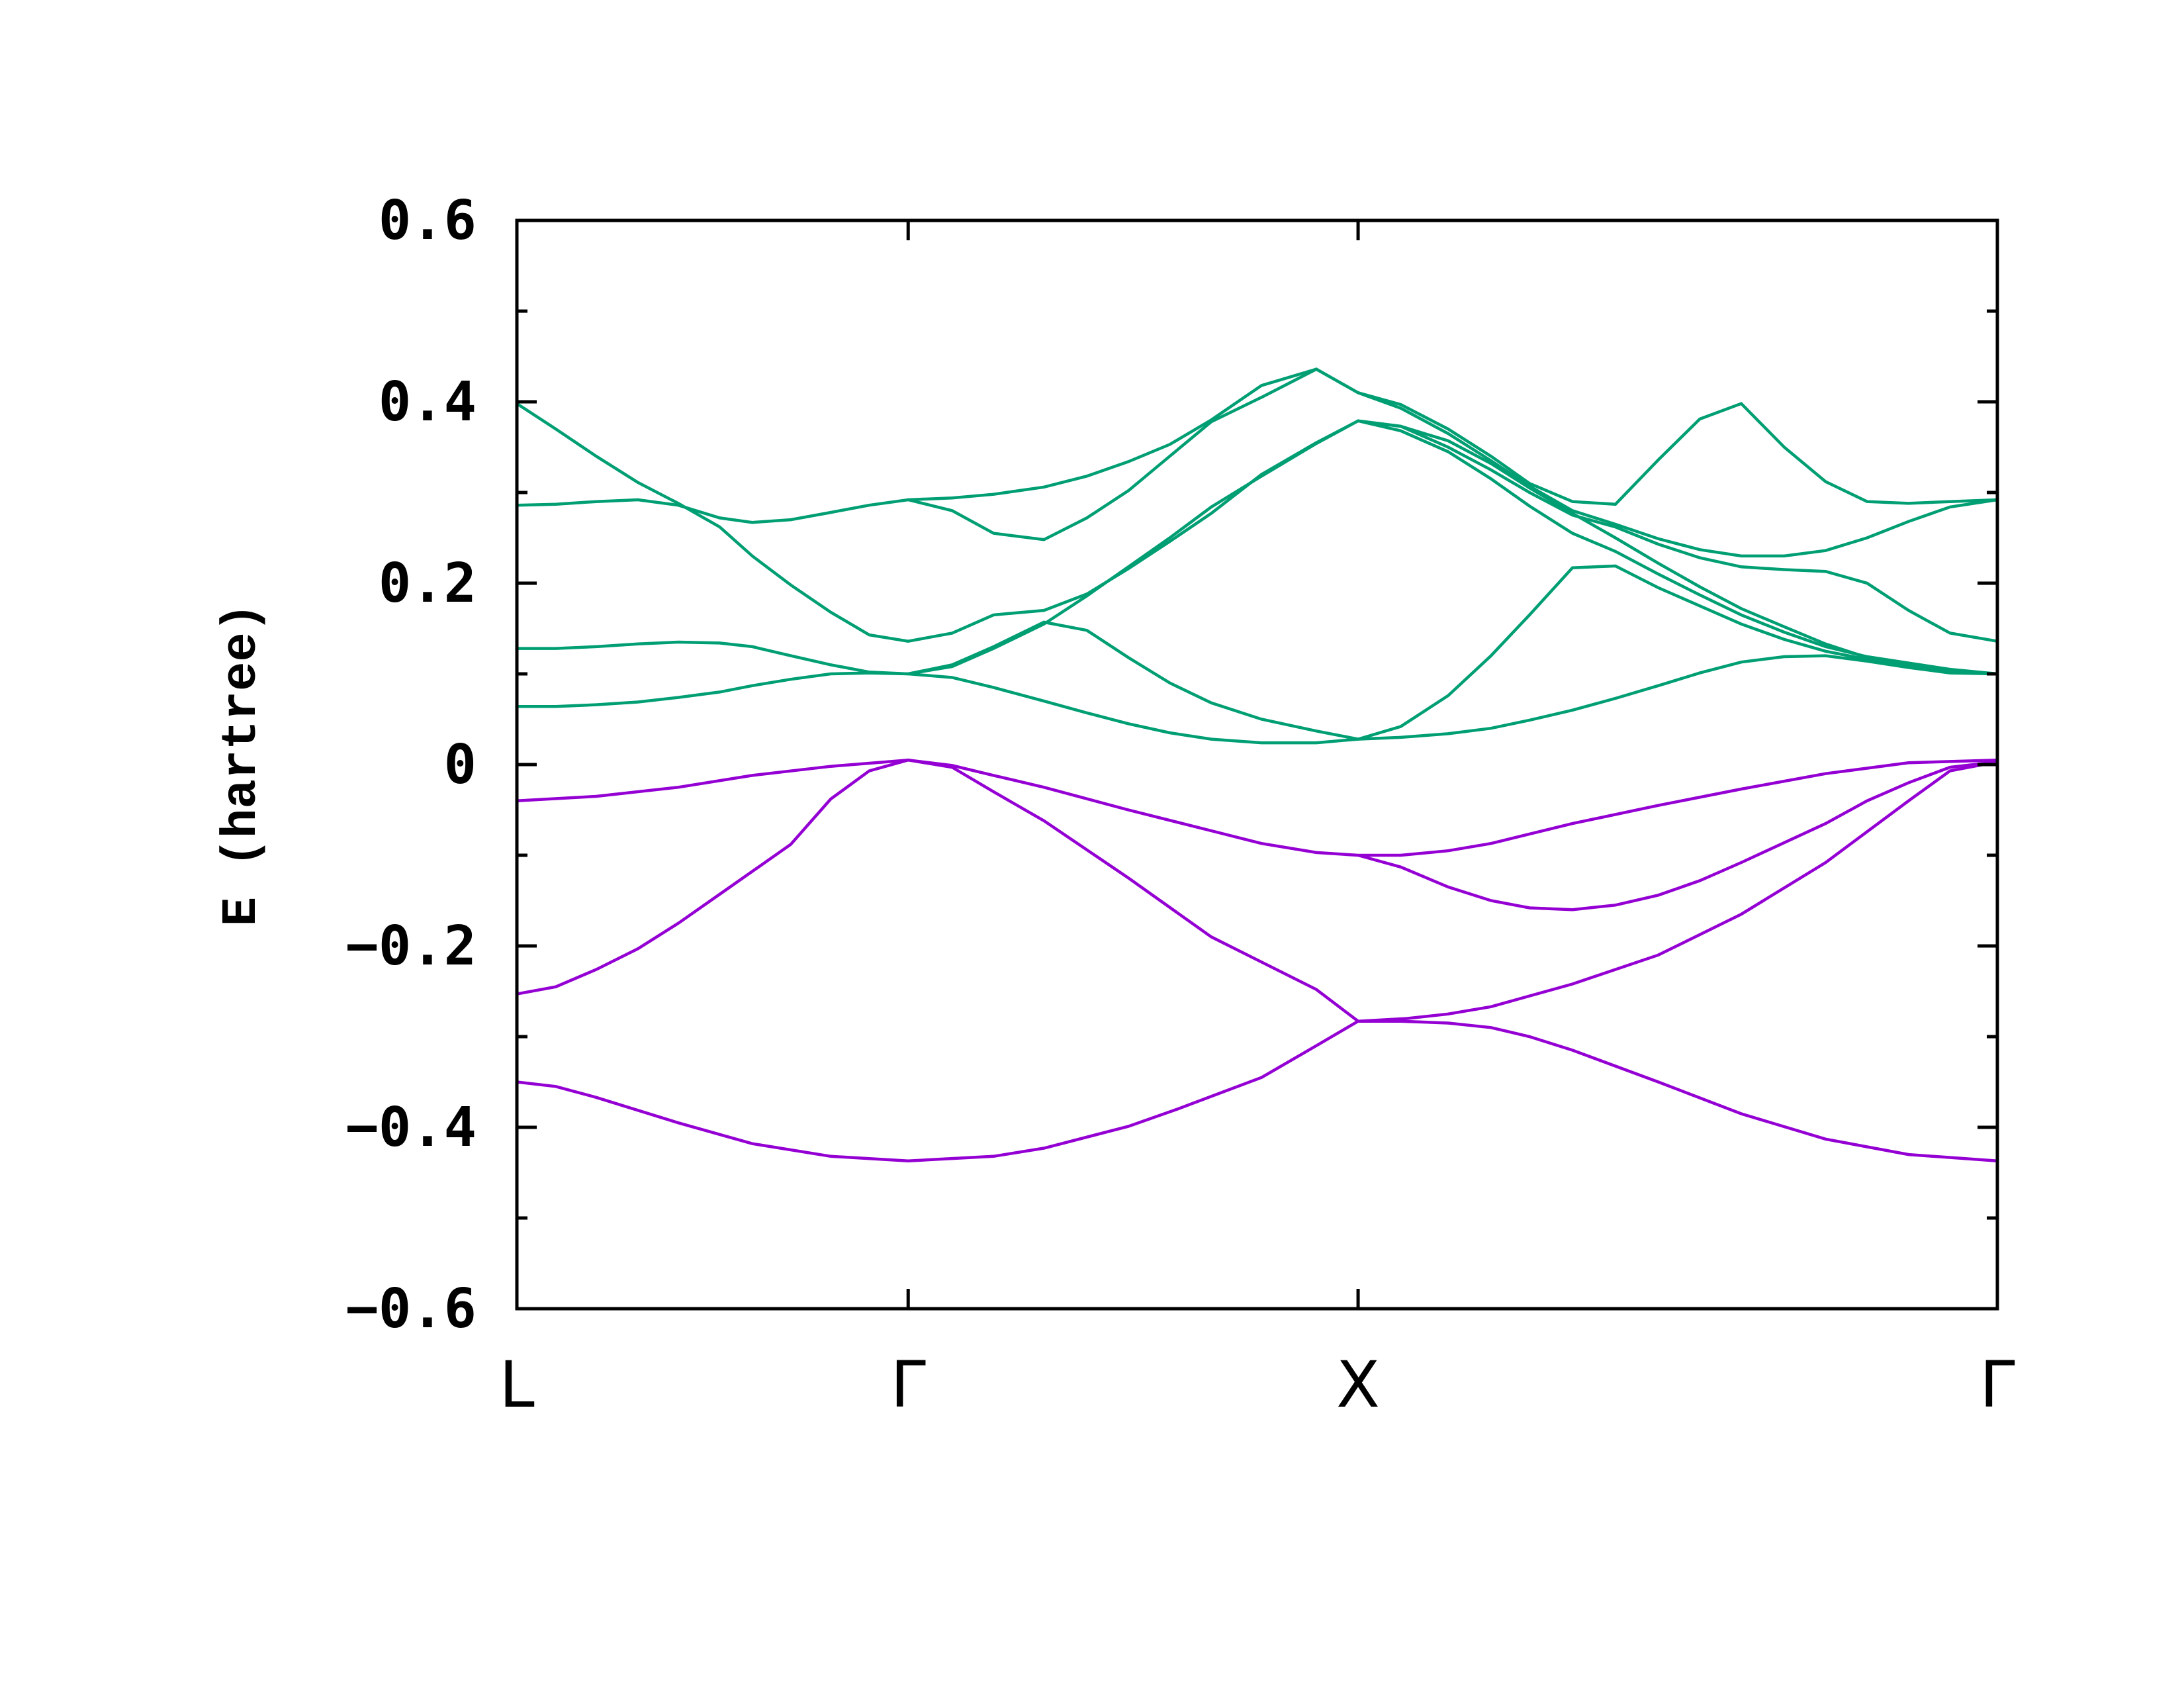  Describe the element at coordinates (1358, 1385) in the screenshot. I see `kpoint-label: X` at that location.